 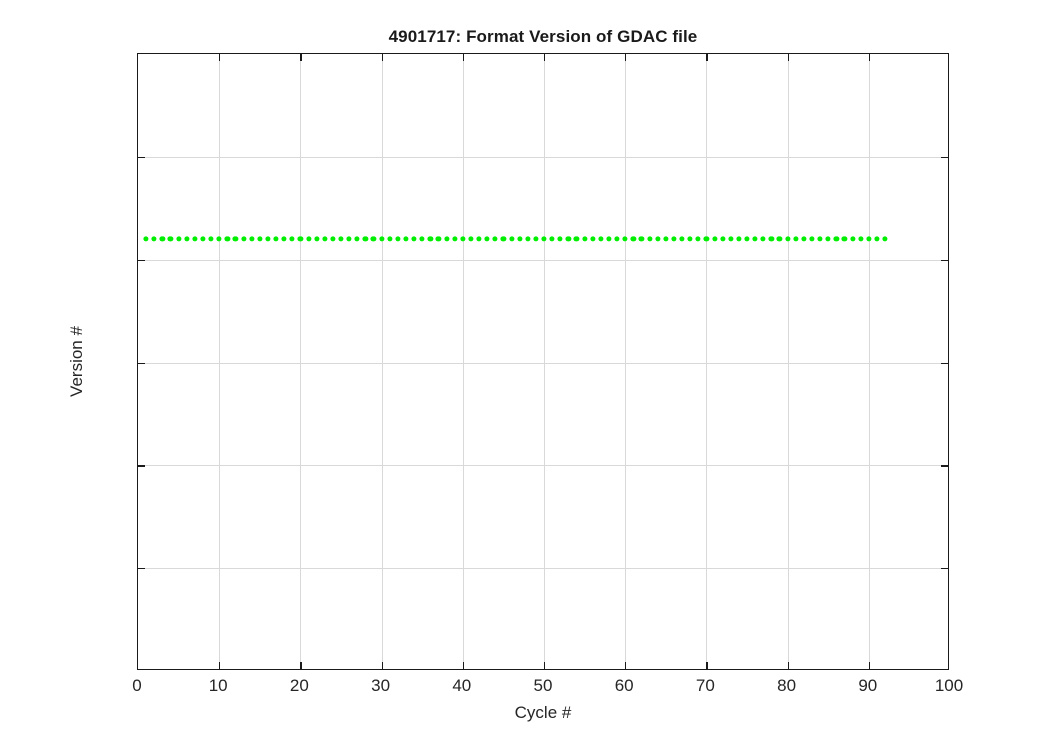 What do you see at coordinates (624, 685) in the screenshot?
I see `x-axis-tick-label: 60` at bounding box center [624, 685].